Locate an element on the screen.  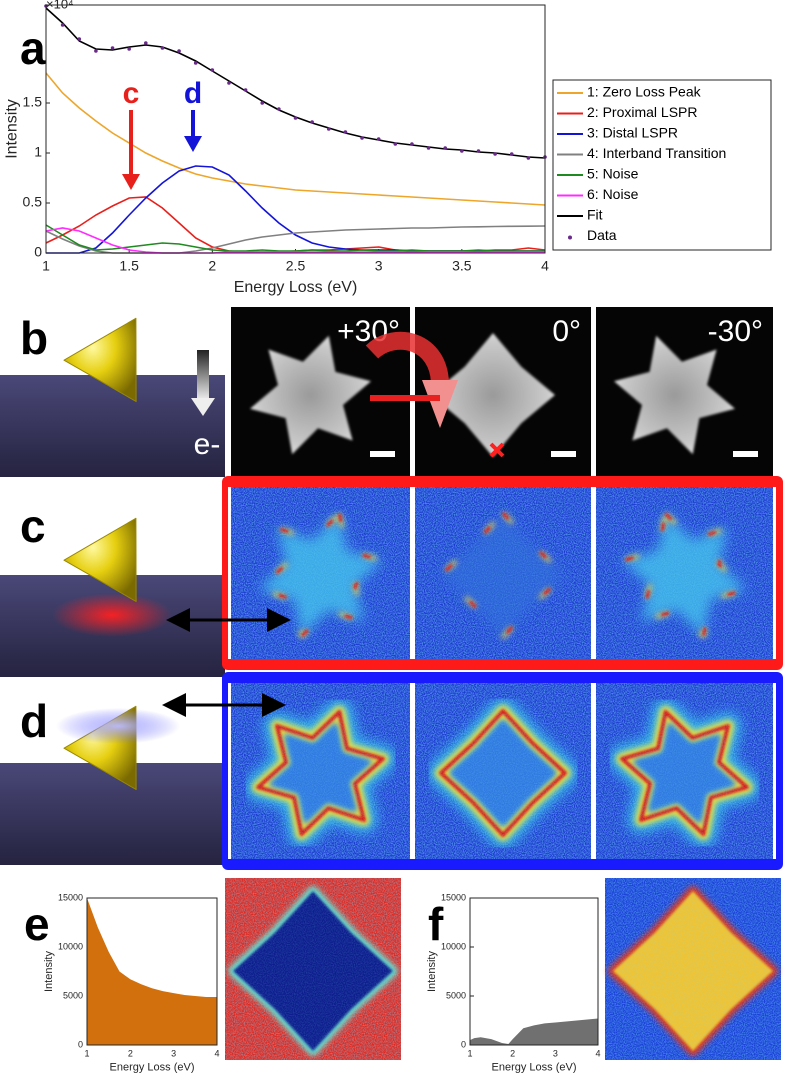
legend-swatch is located at coordinates (570, 237).